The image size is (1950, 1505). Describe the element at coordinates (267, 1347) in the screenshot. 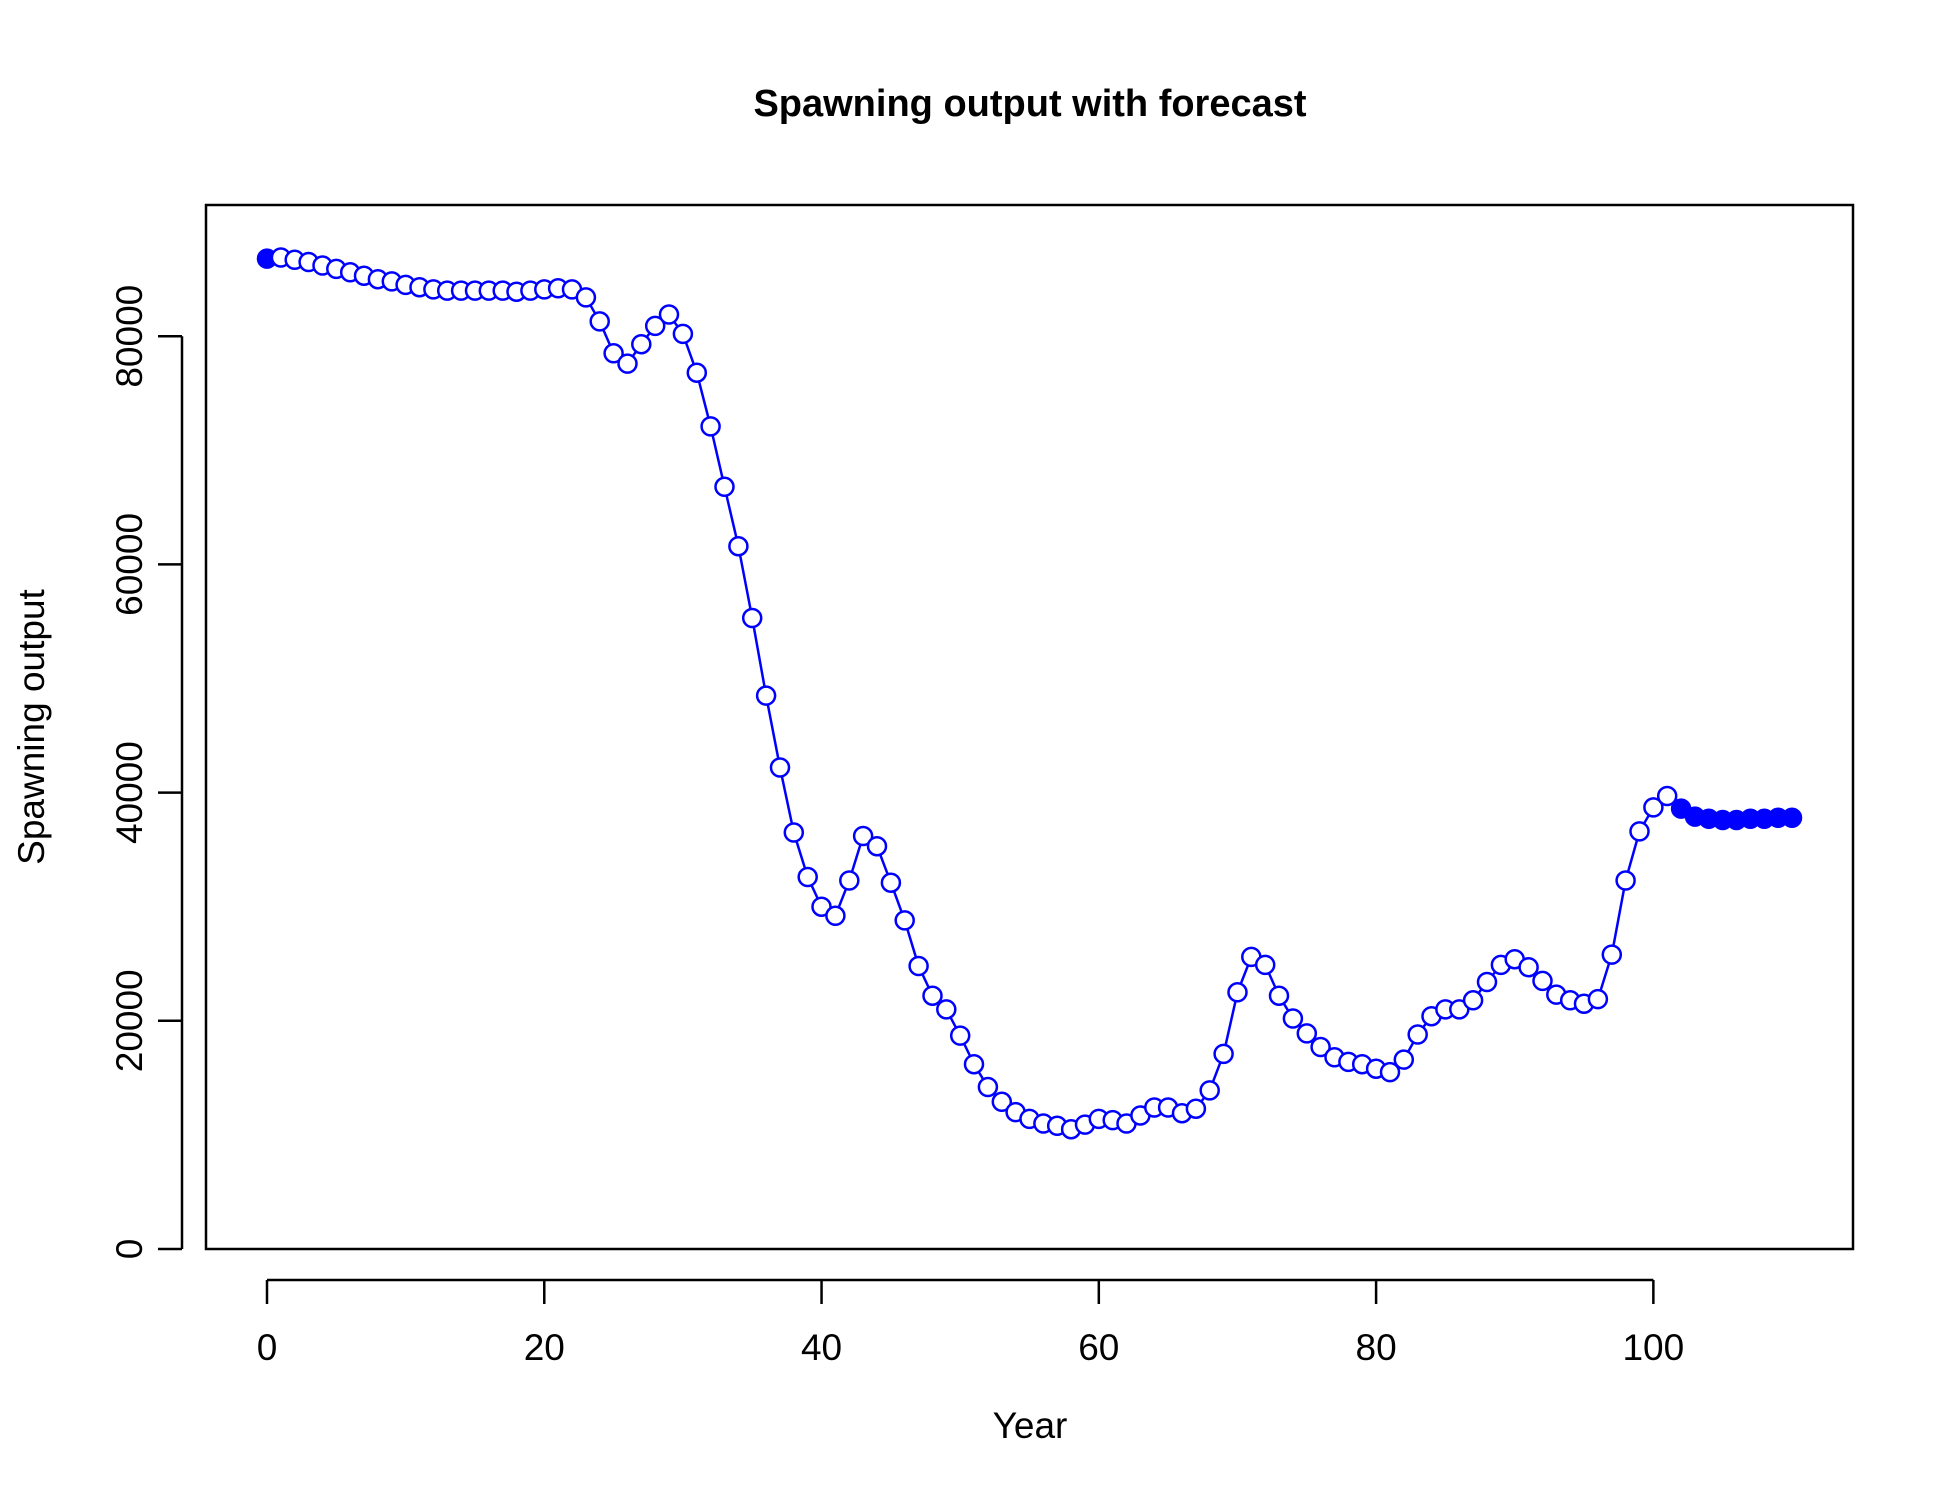

I see `x-tick-label: 0` at that location.